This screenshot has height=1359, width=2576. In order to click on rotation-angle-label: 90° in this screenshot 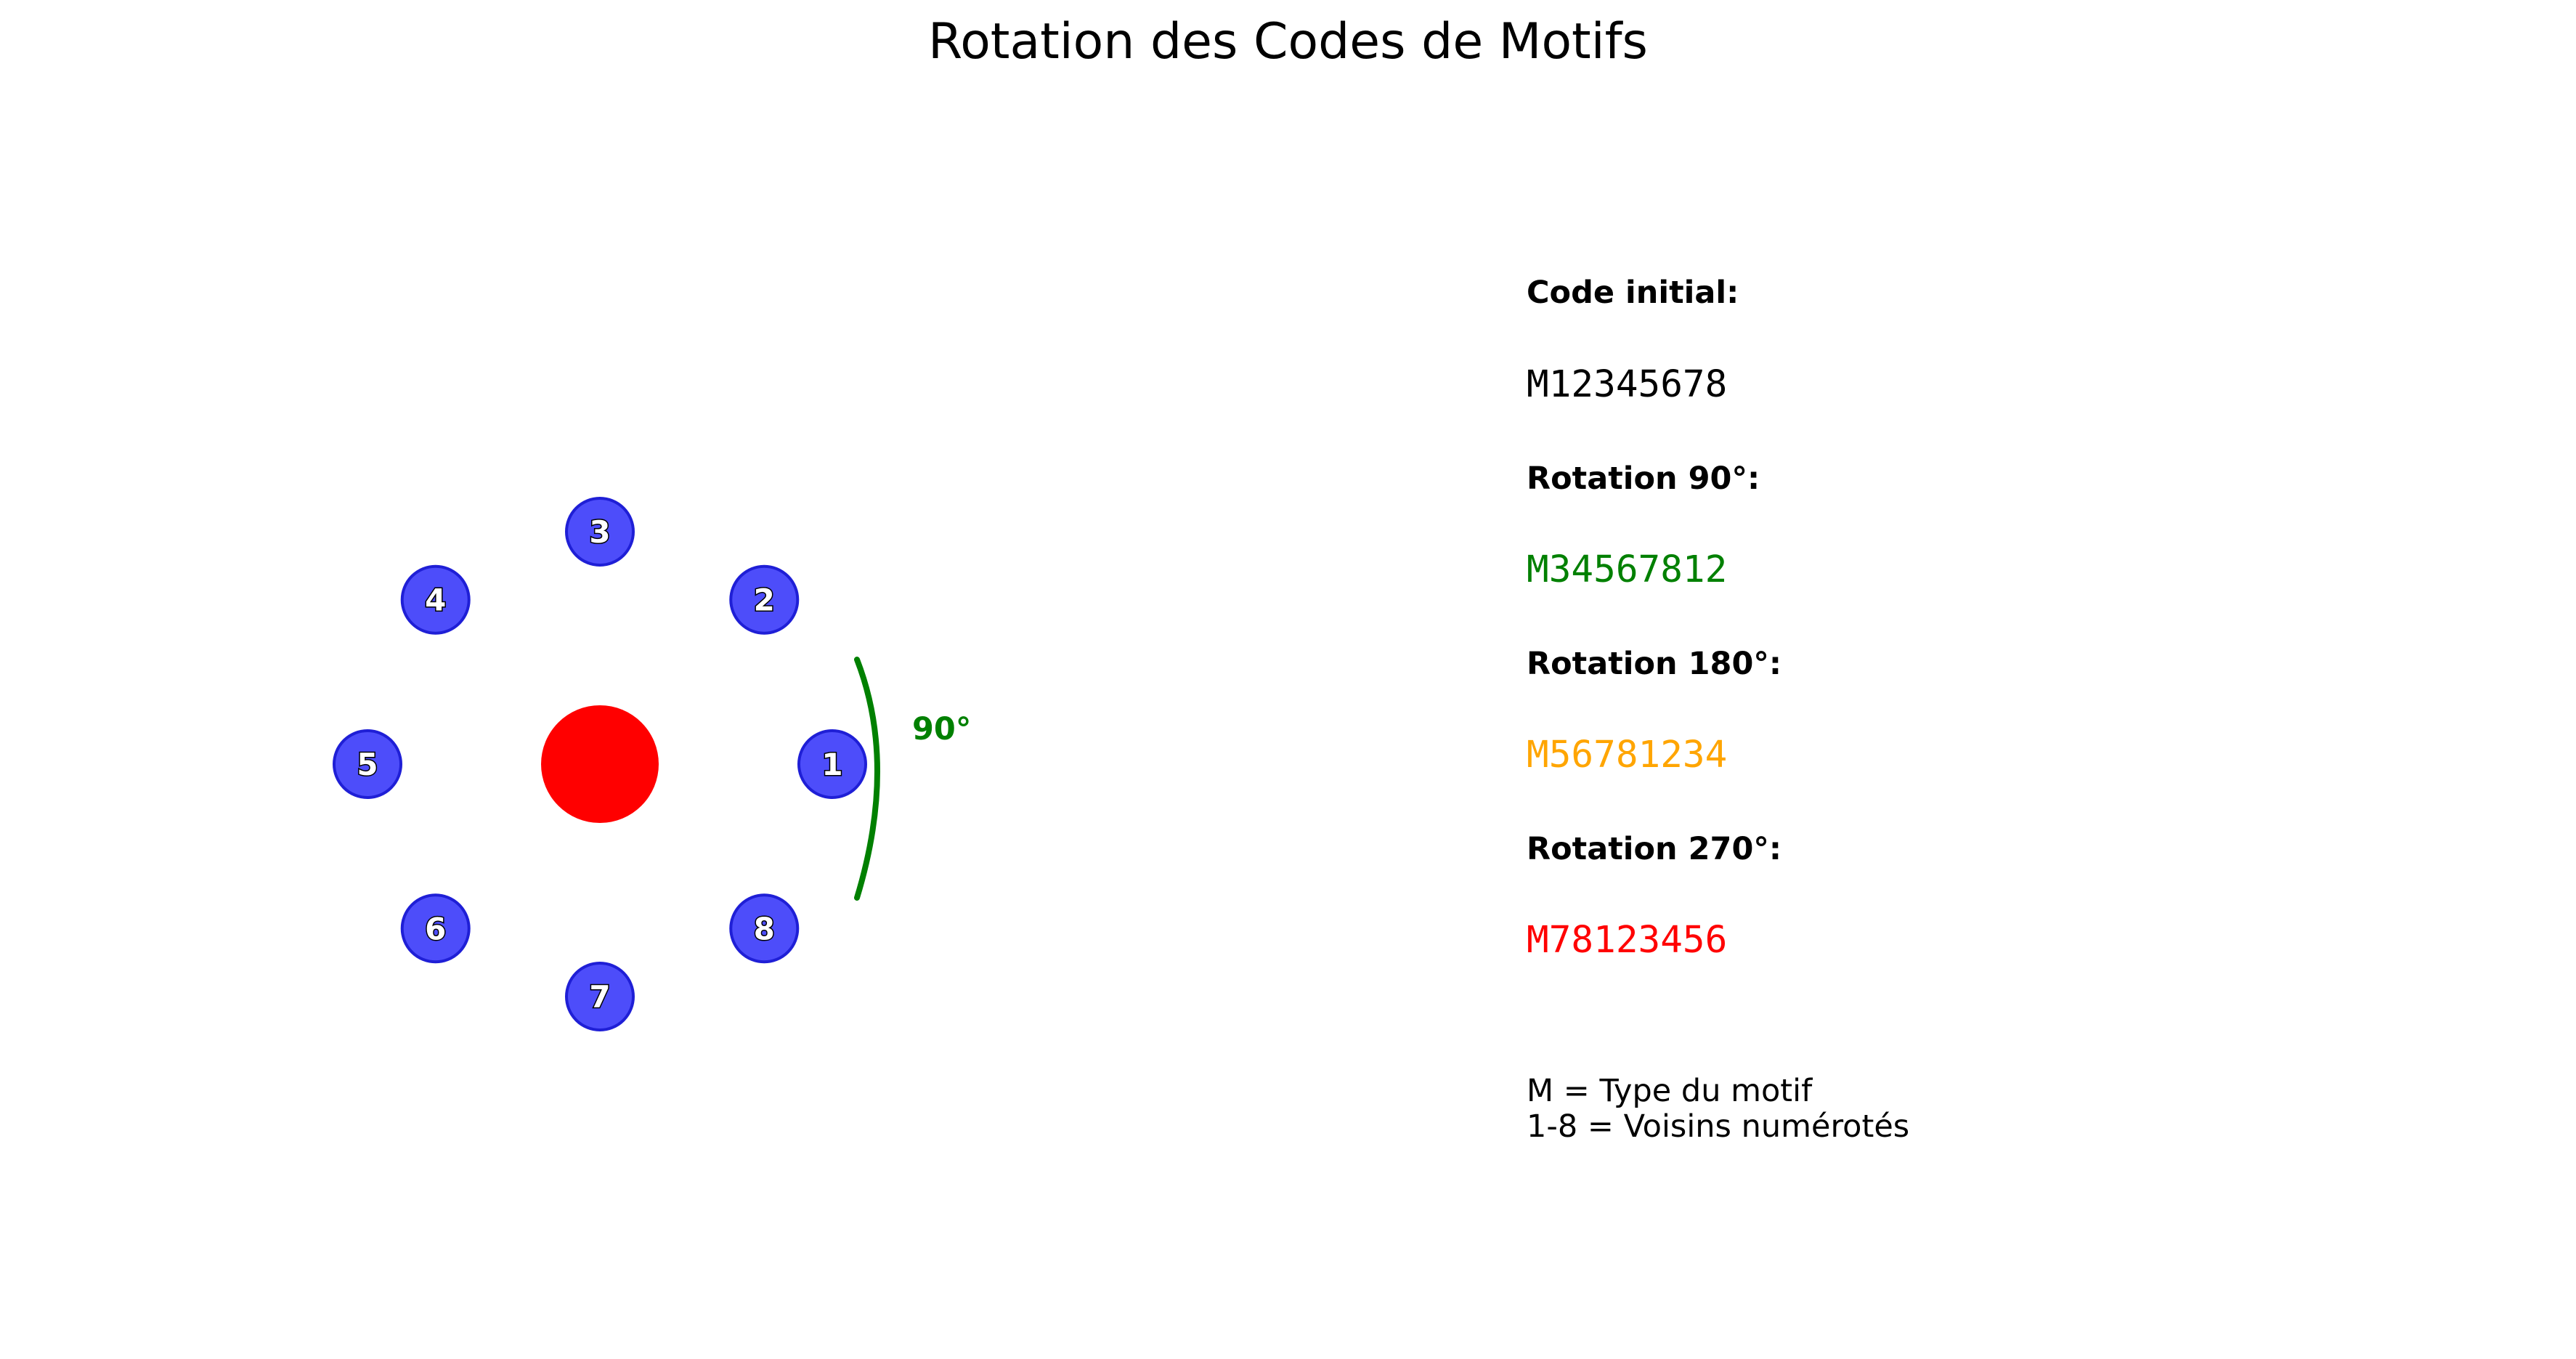, I will do `click(942, 729)`.